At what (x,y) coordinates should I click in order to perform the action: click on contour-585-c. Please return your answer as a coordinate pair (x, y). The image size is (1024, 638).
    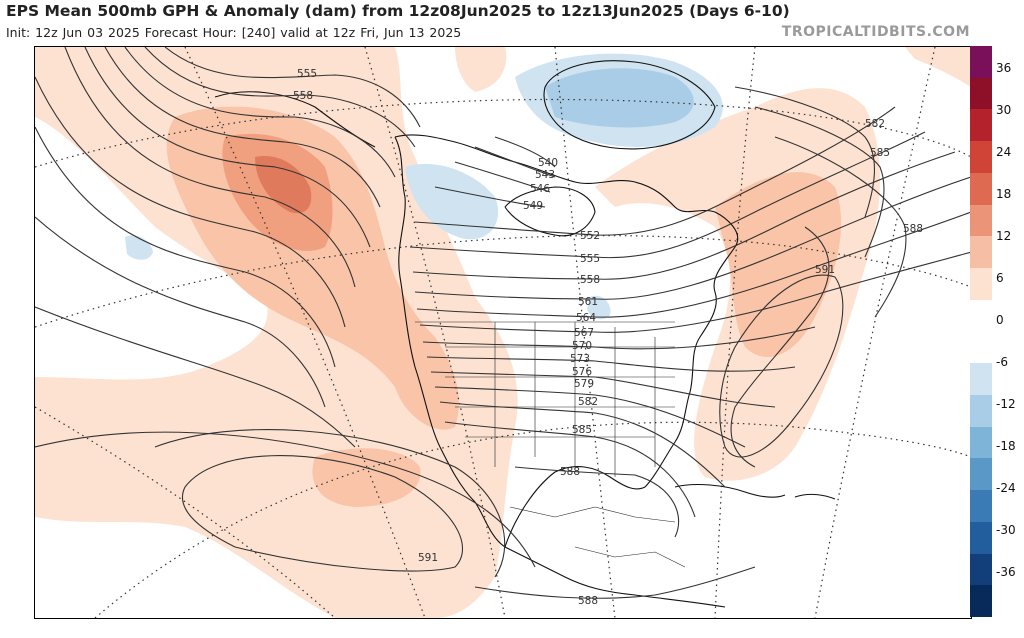
    Looking at the image, I should click on (570, 469).